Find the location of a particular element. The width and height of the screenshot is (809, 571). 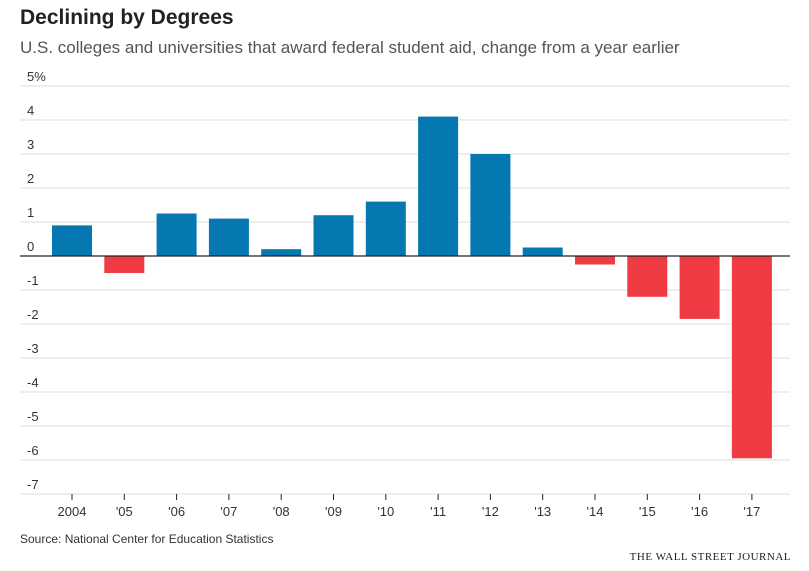

x-tick-label: '13 is located at coordinates (542, 511).